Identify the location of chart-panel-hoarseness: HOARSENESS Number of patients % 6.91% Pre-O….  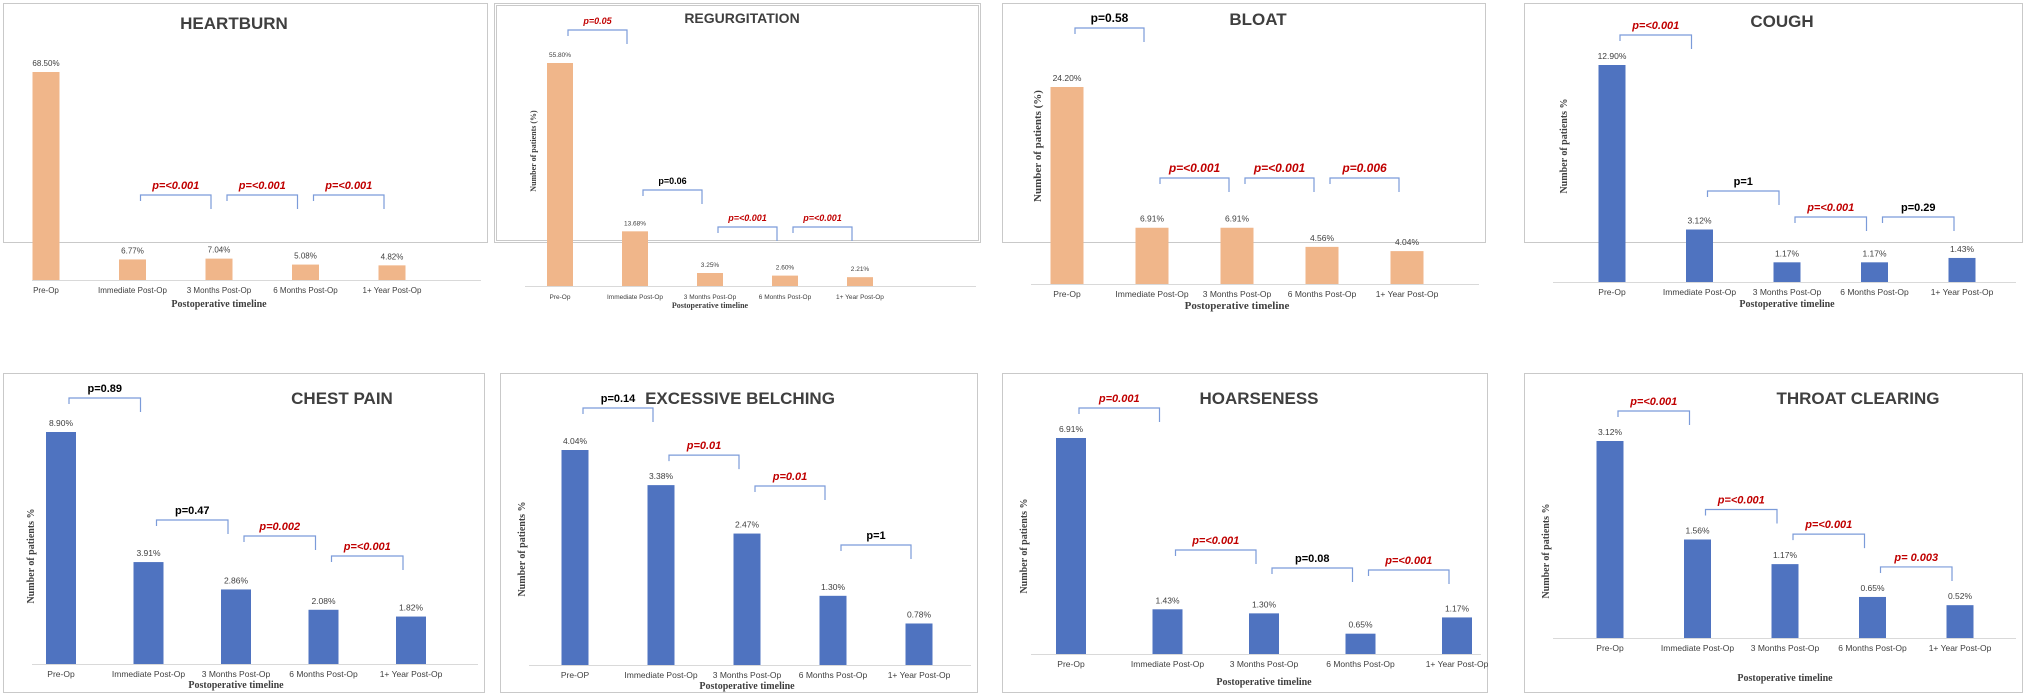
(1245, 533).